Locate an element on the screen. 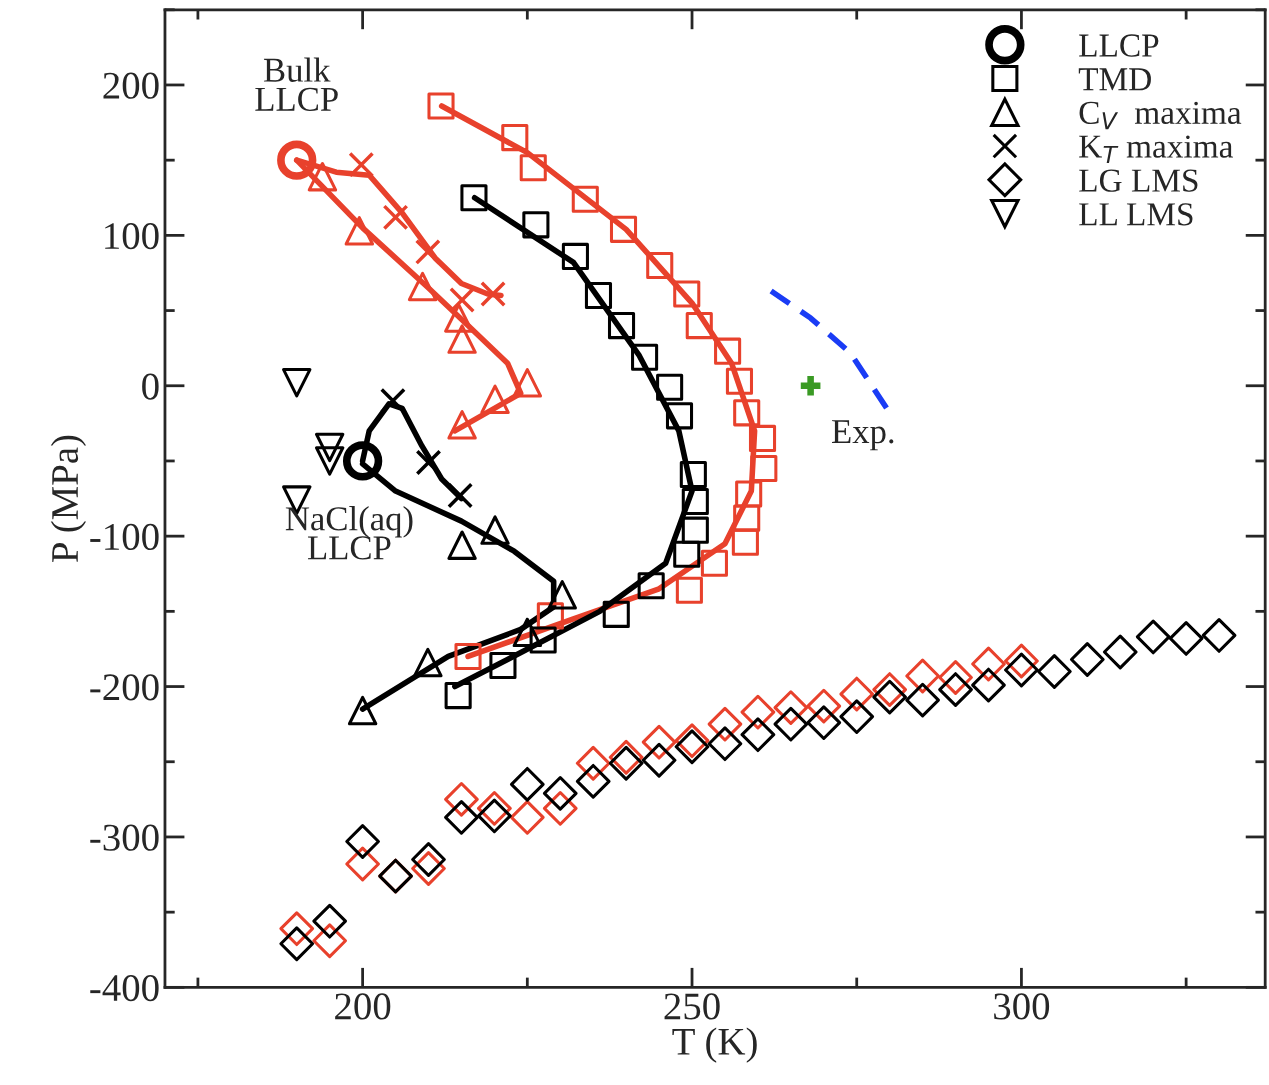 The height and width of the screenshot is (1085, 1269). x-tick-label: 200 is located at coordinates (363, 1006).